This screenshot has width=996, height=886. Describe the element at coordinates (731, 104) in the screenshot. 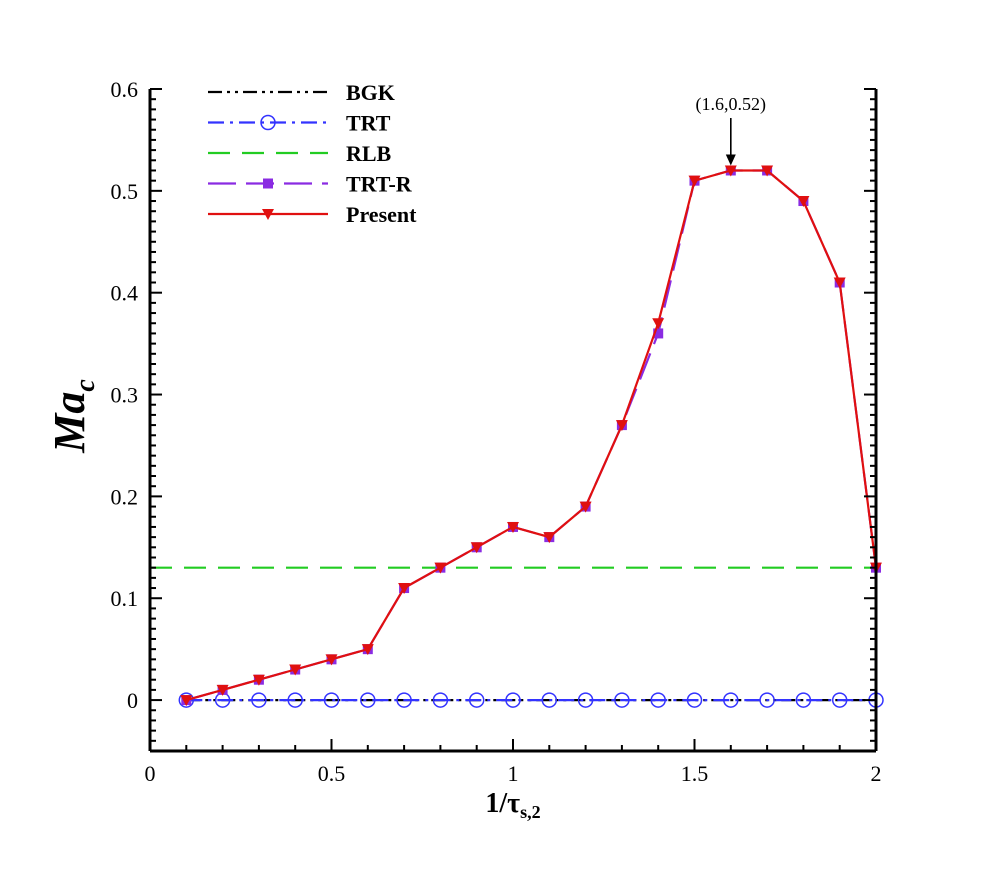

I see `annotation-label: (1.6,0.52)` at that location.